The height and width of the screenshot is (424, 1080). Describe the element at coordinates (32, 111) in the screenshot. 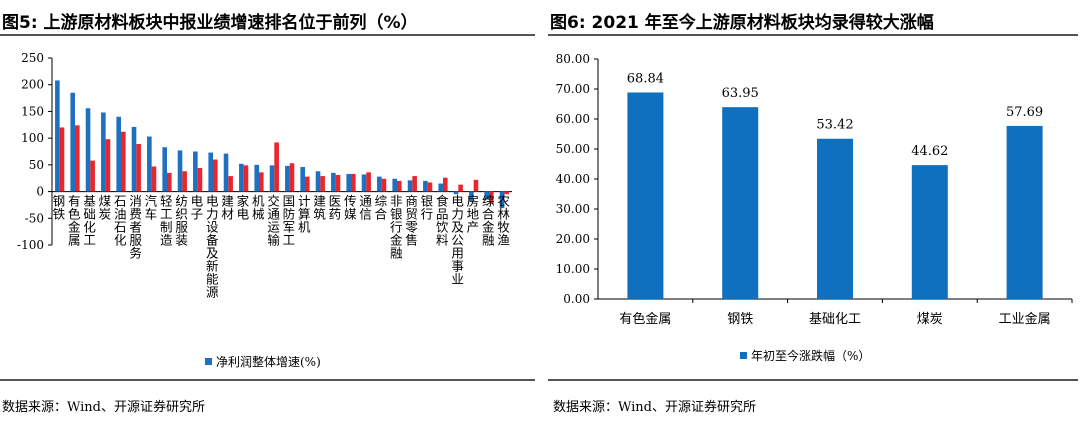

I see `left-y-tick-label: 150` at that location.